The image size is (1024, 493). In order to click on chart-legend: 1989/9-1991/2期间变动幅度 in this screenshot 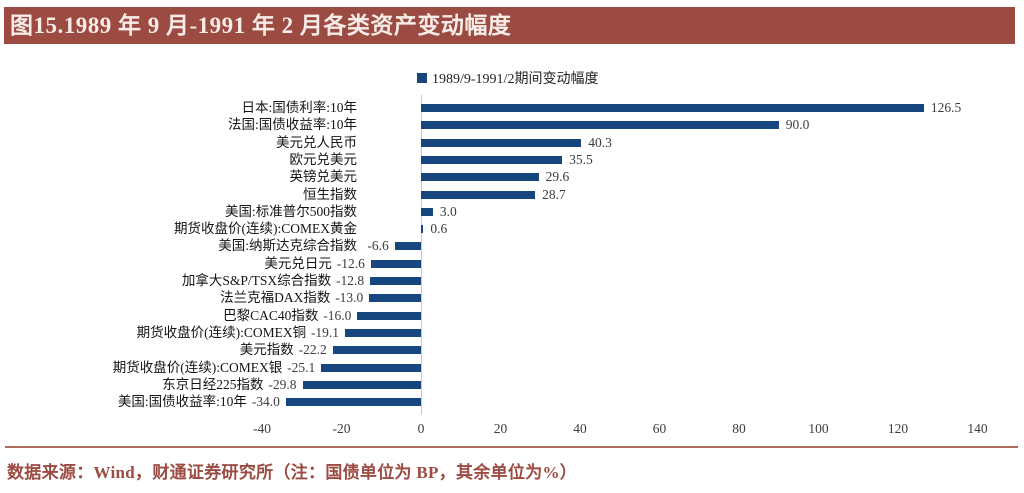, I will do `click(507, 78)`.